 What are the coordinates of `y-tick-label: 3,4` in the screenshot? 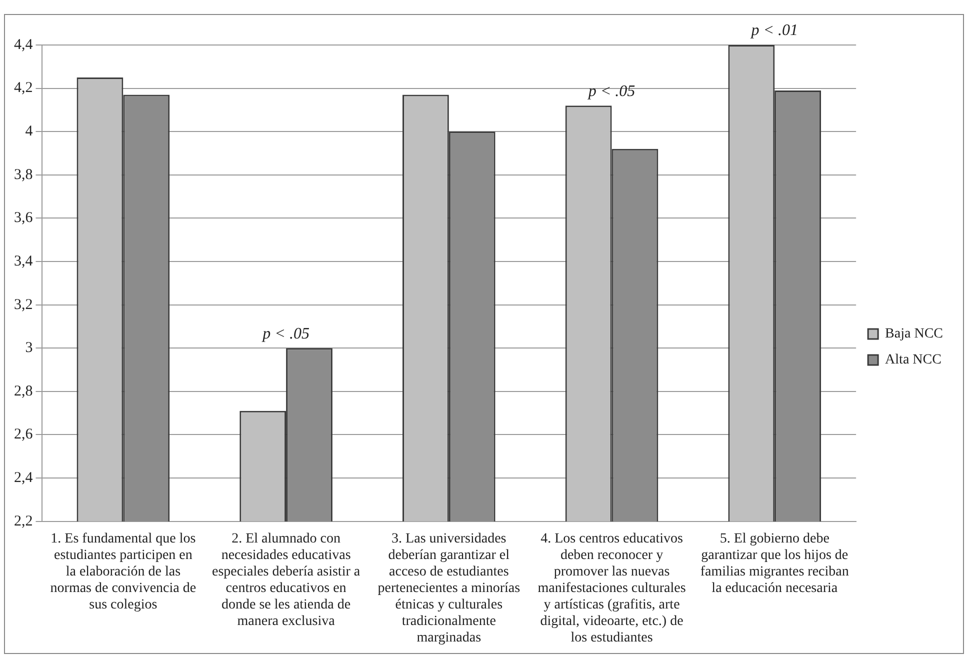 It's located at (24, 261).